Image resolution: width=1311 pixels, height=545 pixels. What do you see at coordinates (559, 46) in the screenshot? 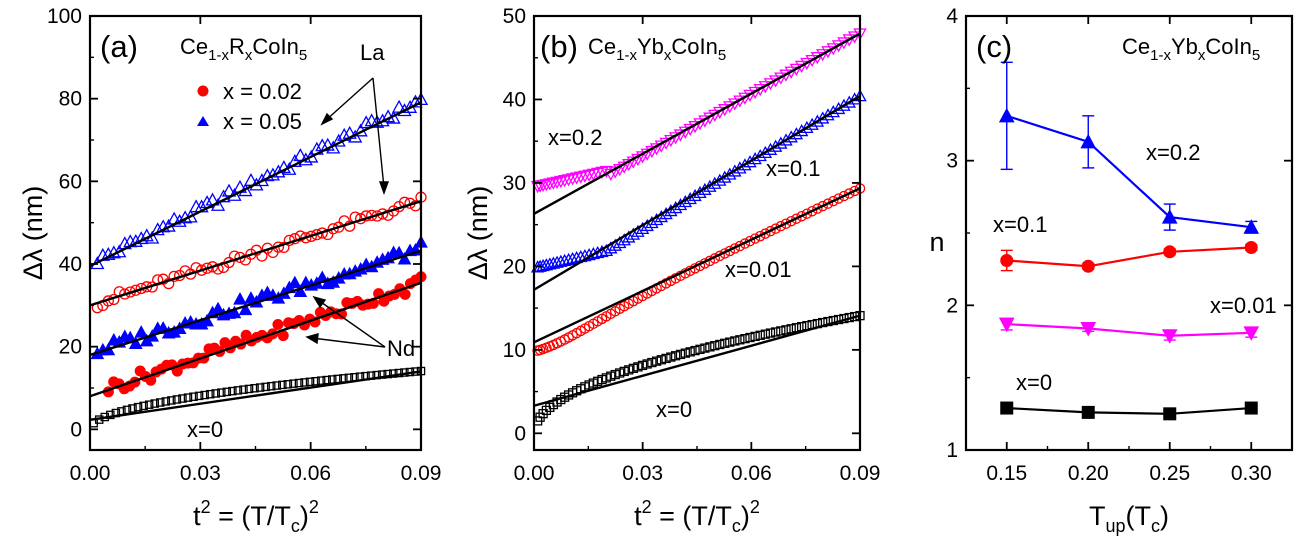
I see `panel-b-label: (b)` at bounding box center [559, 46].